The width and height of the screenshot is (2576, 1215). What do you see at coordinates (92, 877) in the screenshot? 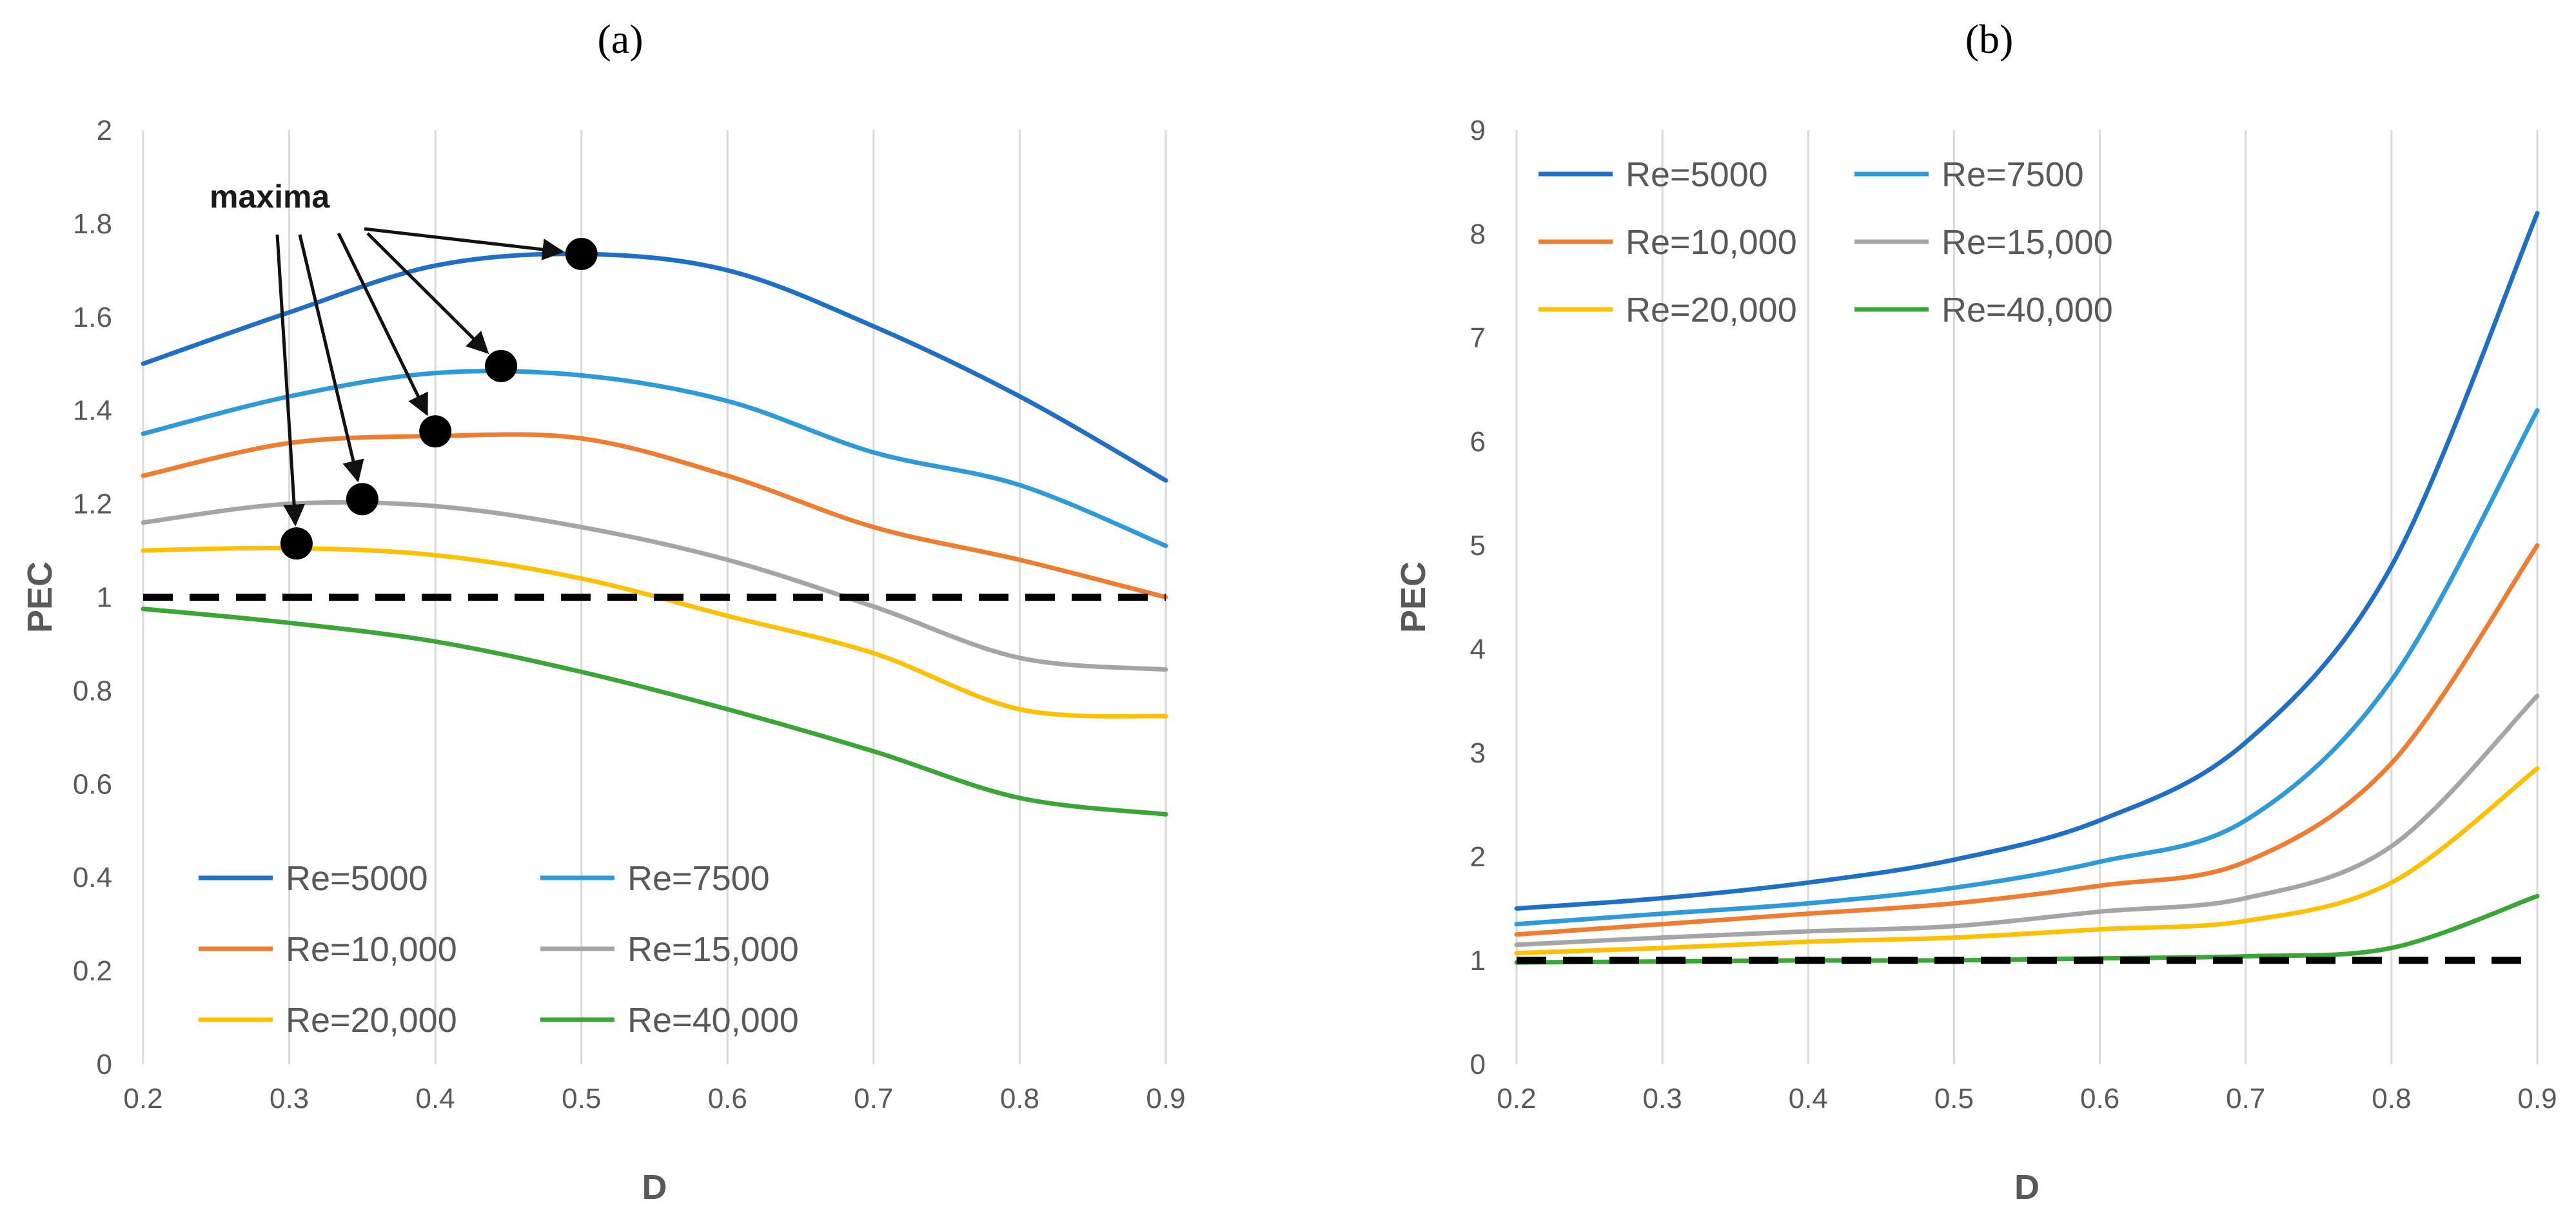
I see `y-tick-label: 0.4` at bounding box center [92, 877].